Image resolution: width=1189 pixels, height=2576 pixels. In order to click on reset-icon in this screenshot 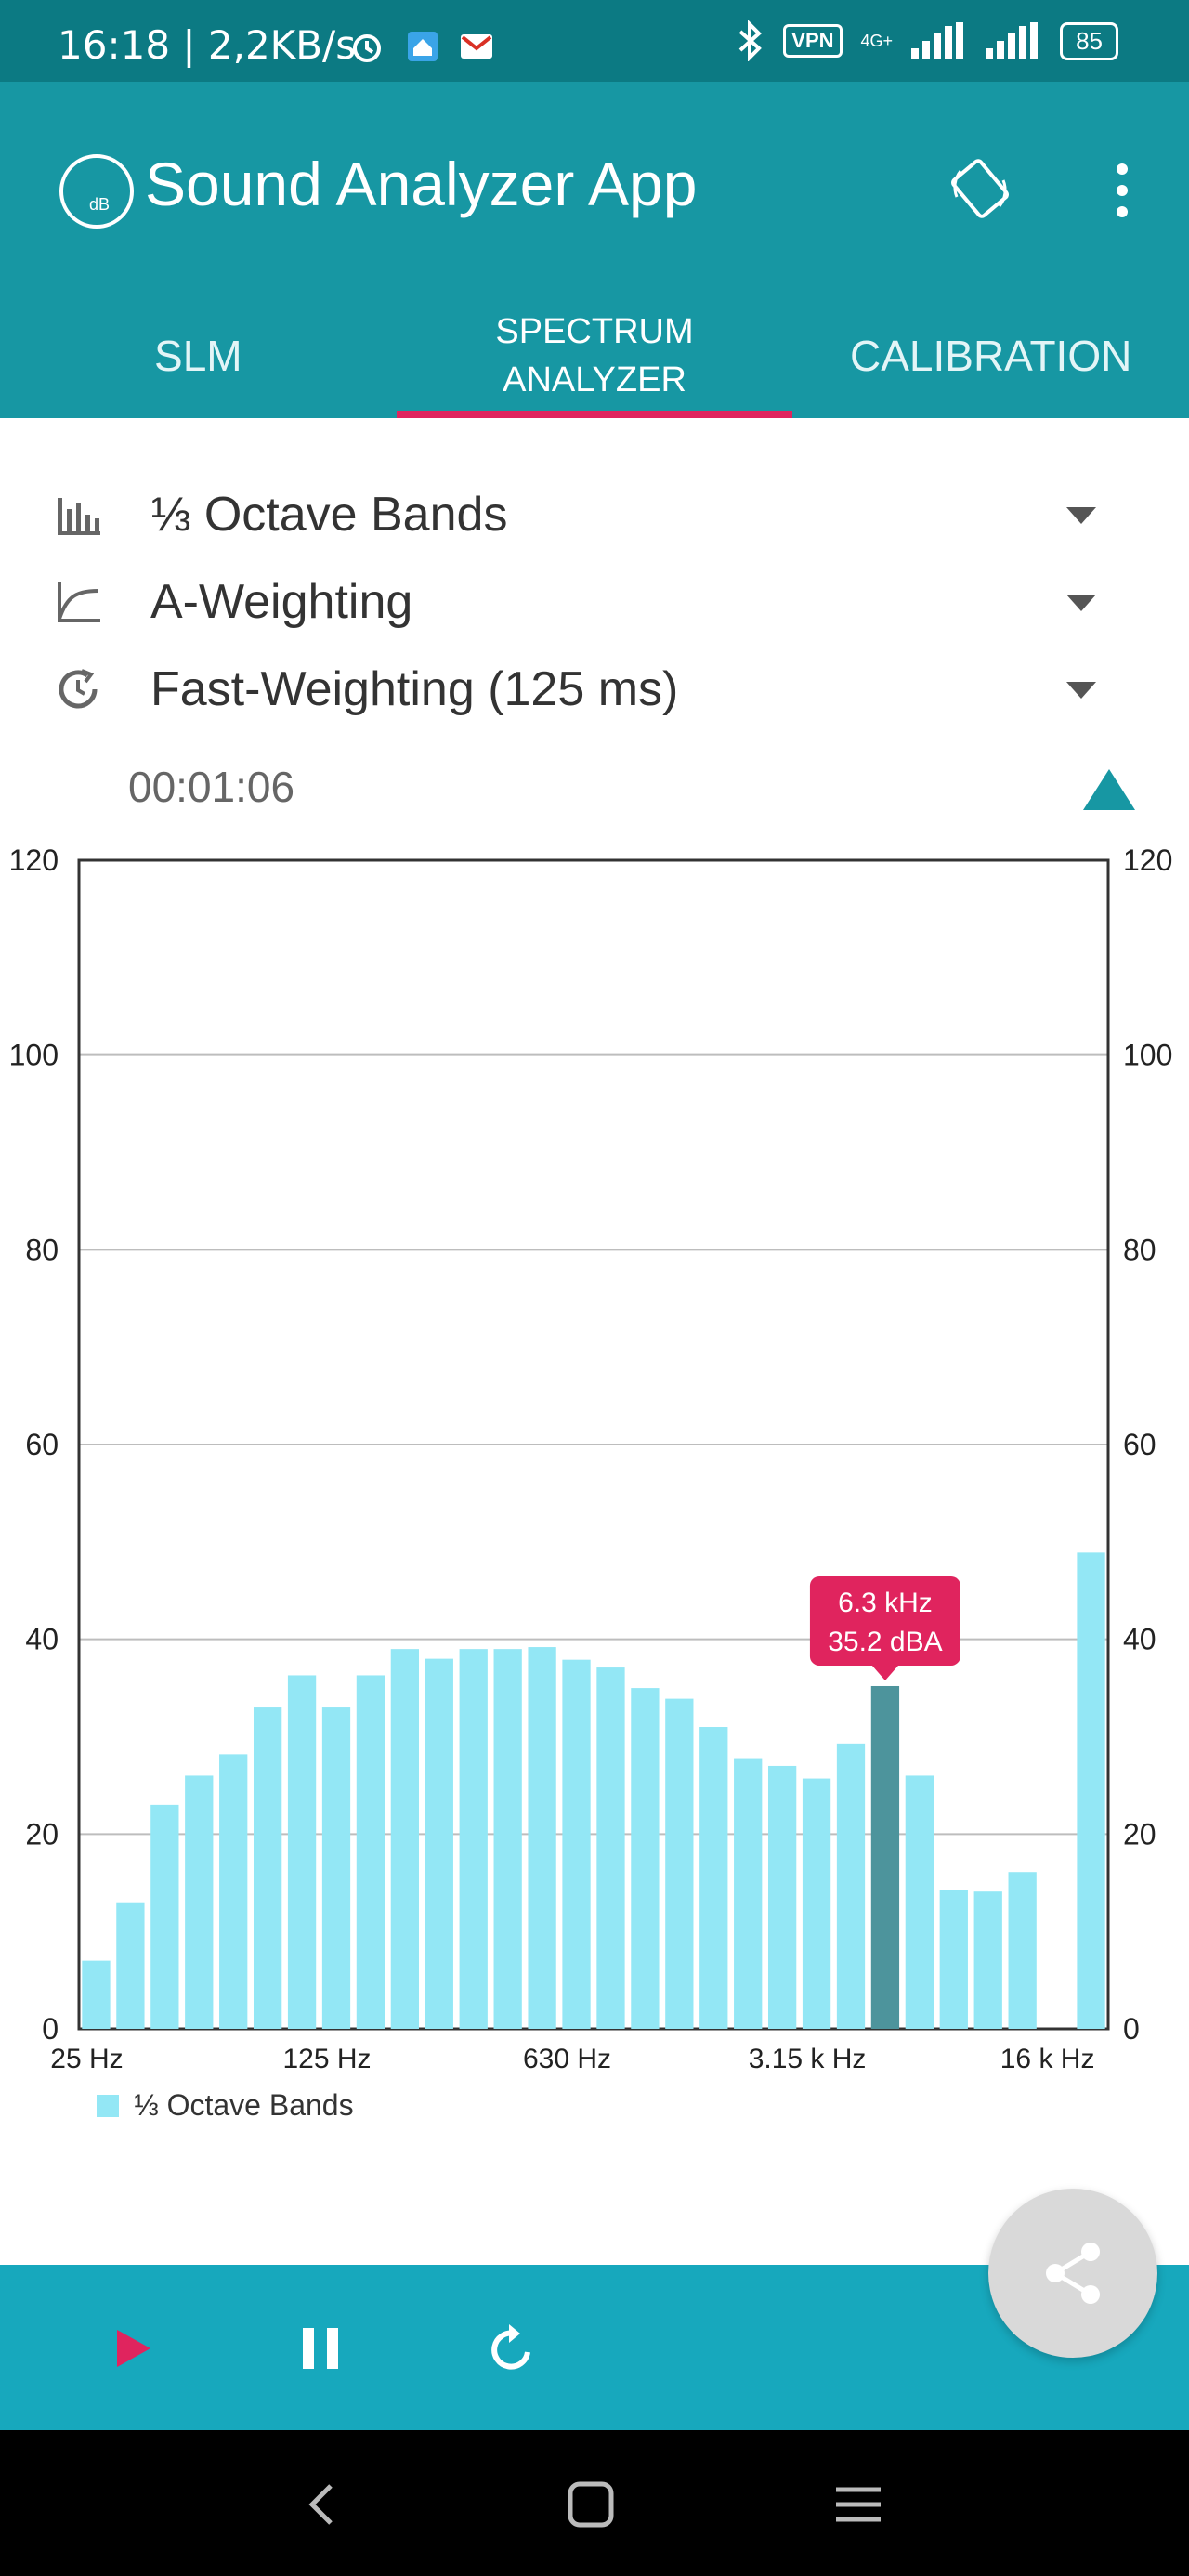, I will do `click(513, 2348)`.